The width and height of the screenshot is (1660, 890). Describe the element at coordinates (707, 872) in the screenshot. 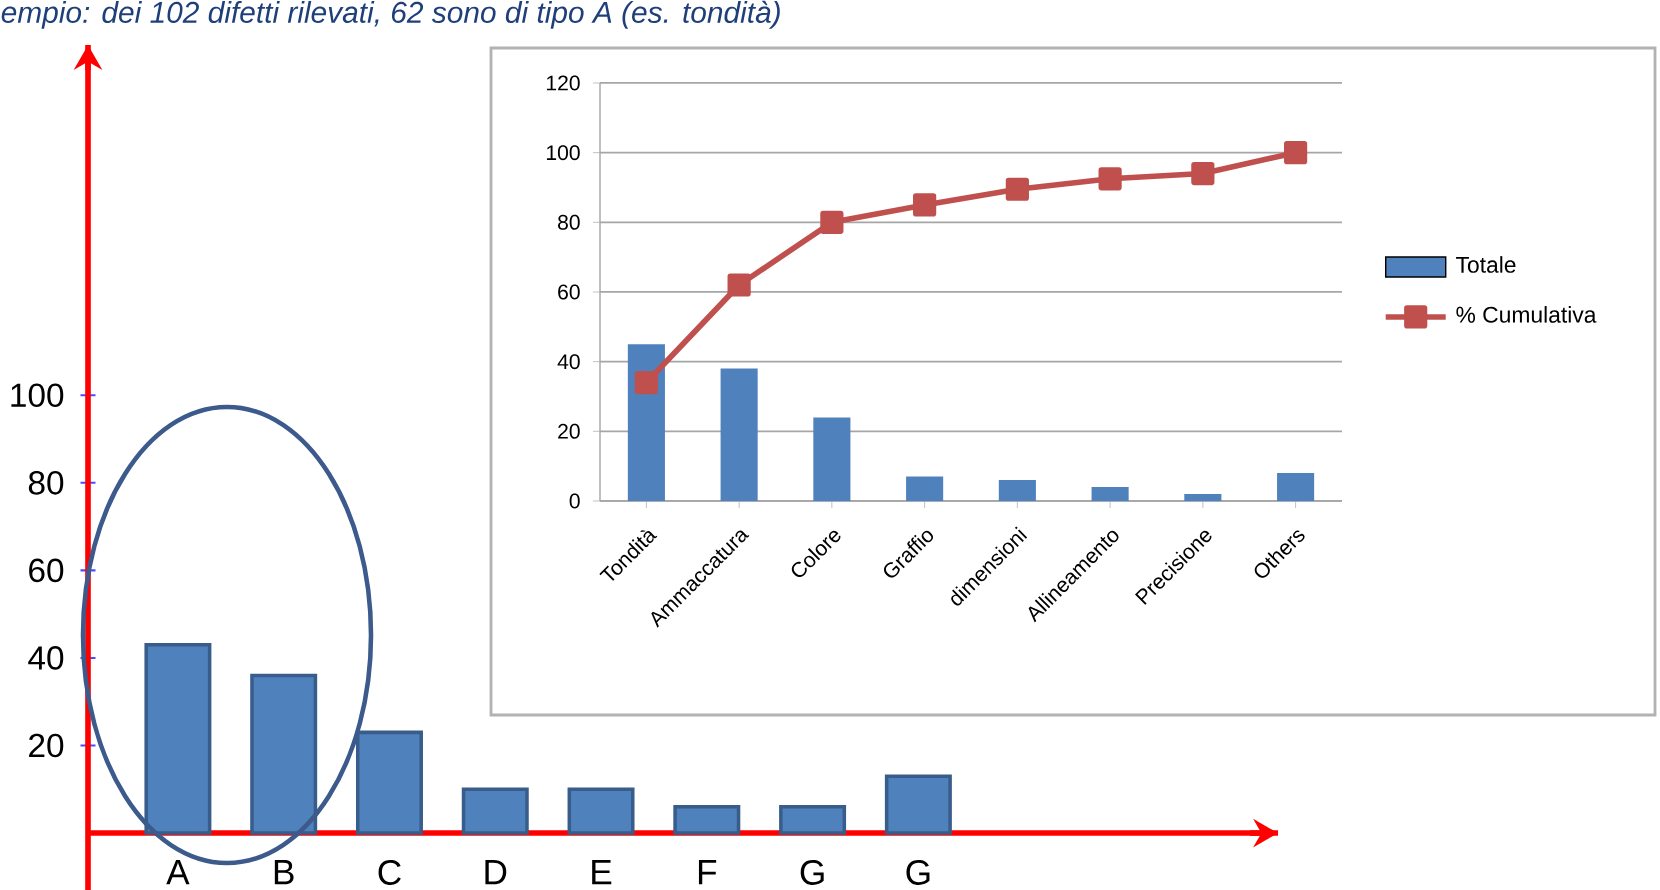

I see `x-tick-label: F` at that location.